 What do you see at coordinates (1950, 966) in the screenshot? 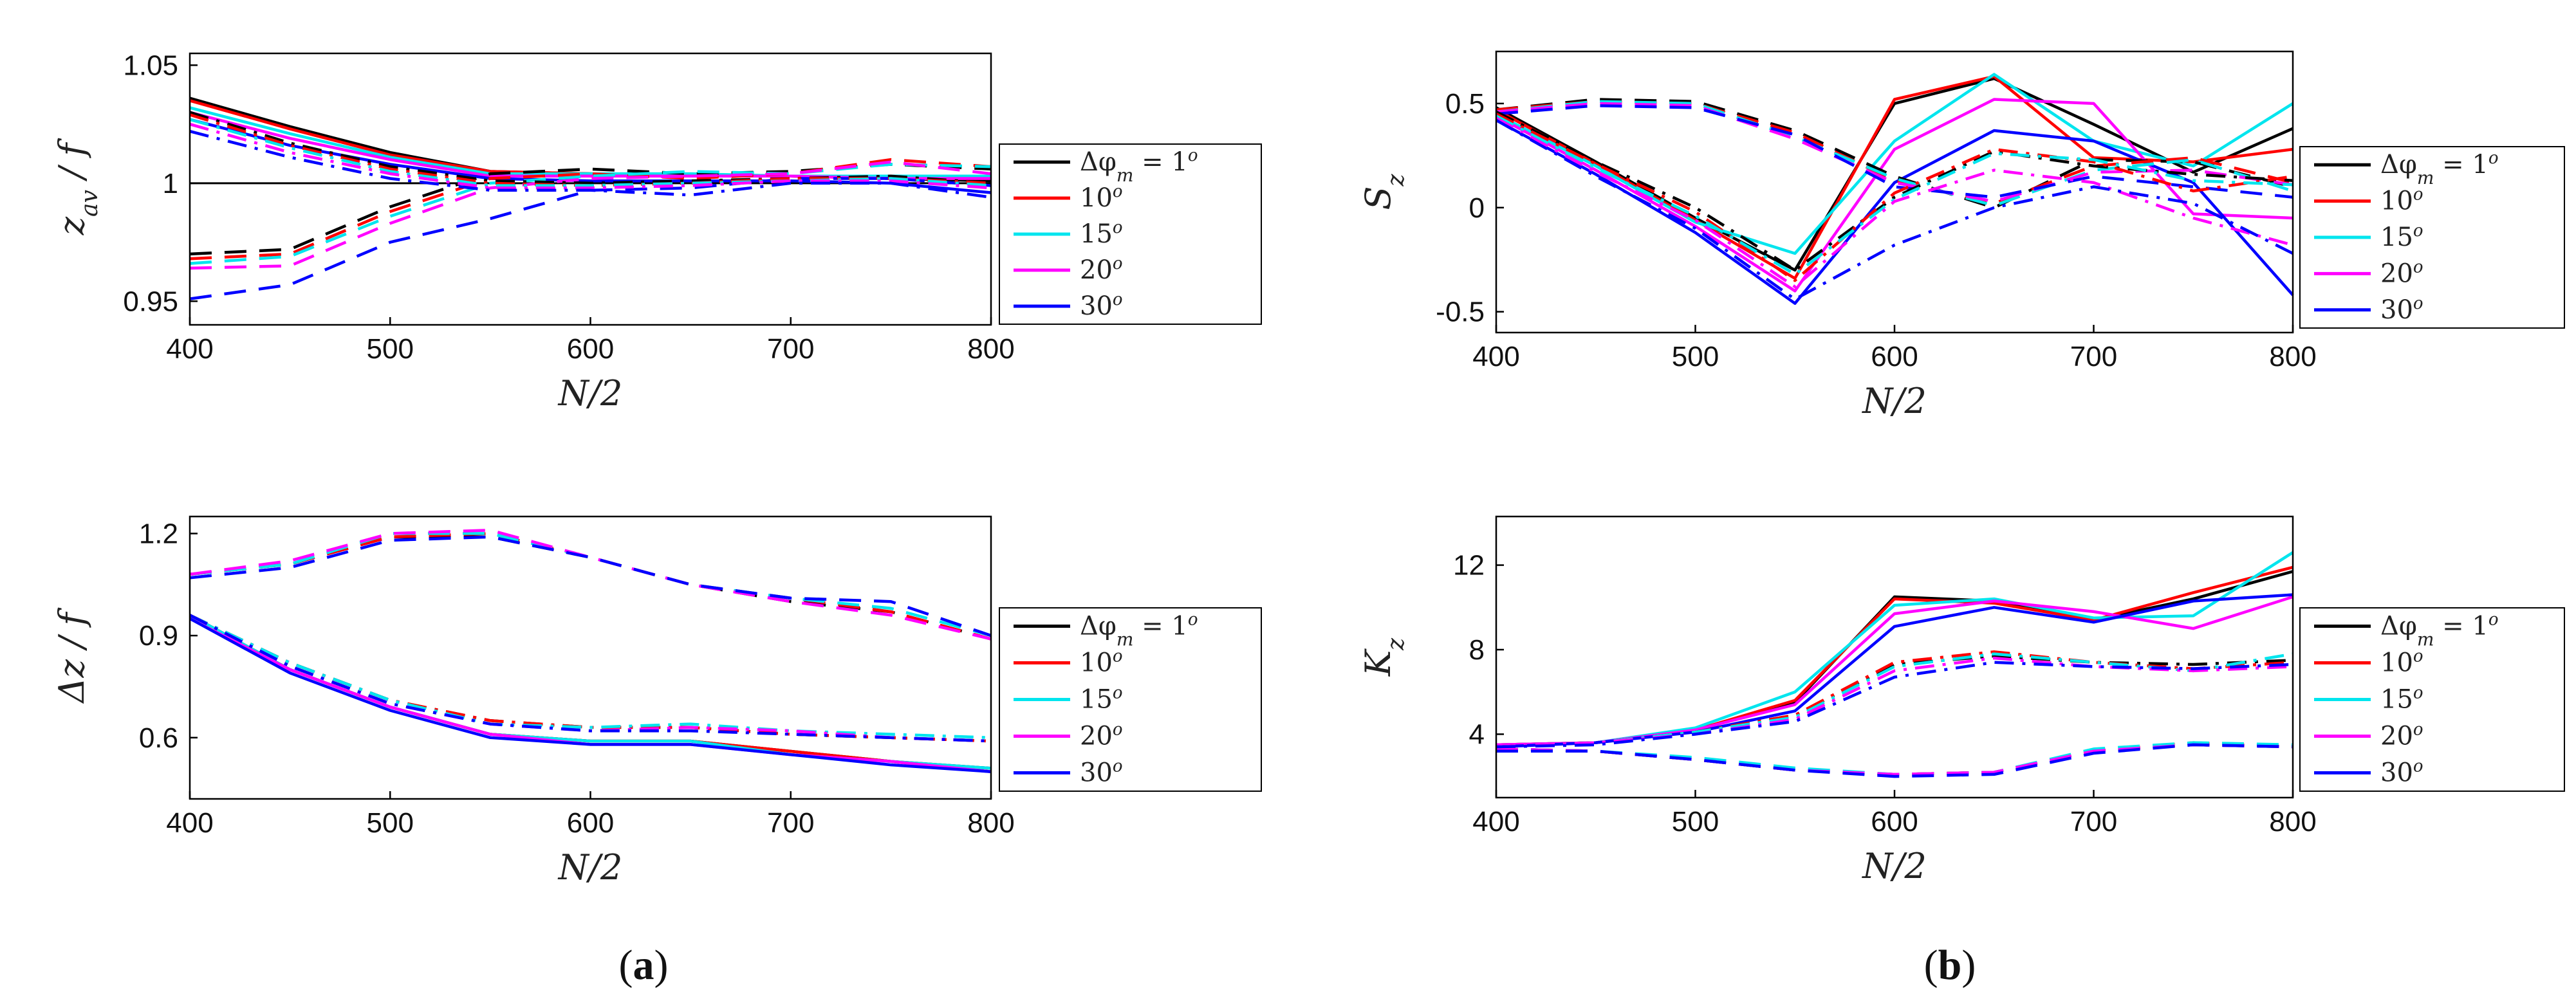
I see `panel-label-b: (b)` at bounding box center [1950, 966].